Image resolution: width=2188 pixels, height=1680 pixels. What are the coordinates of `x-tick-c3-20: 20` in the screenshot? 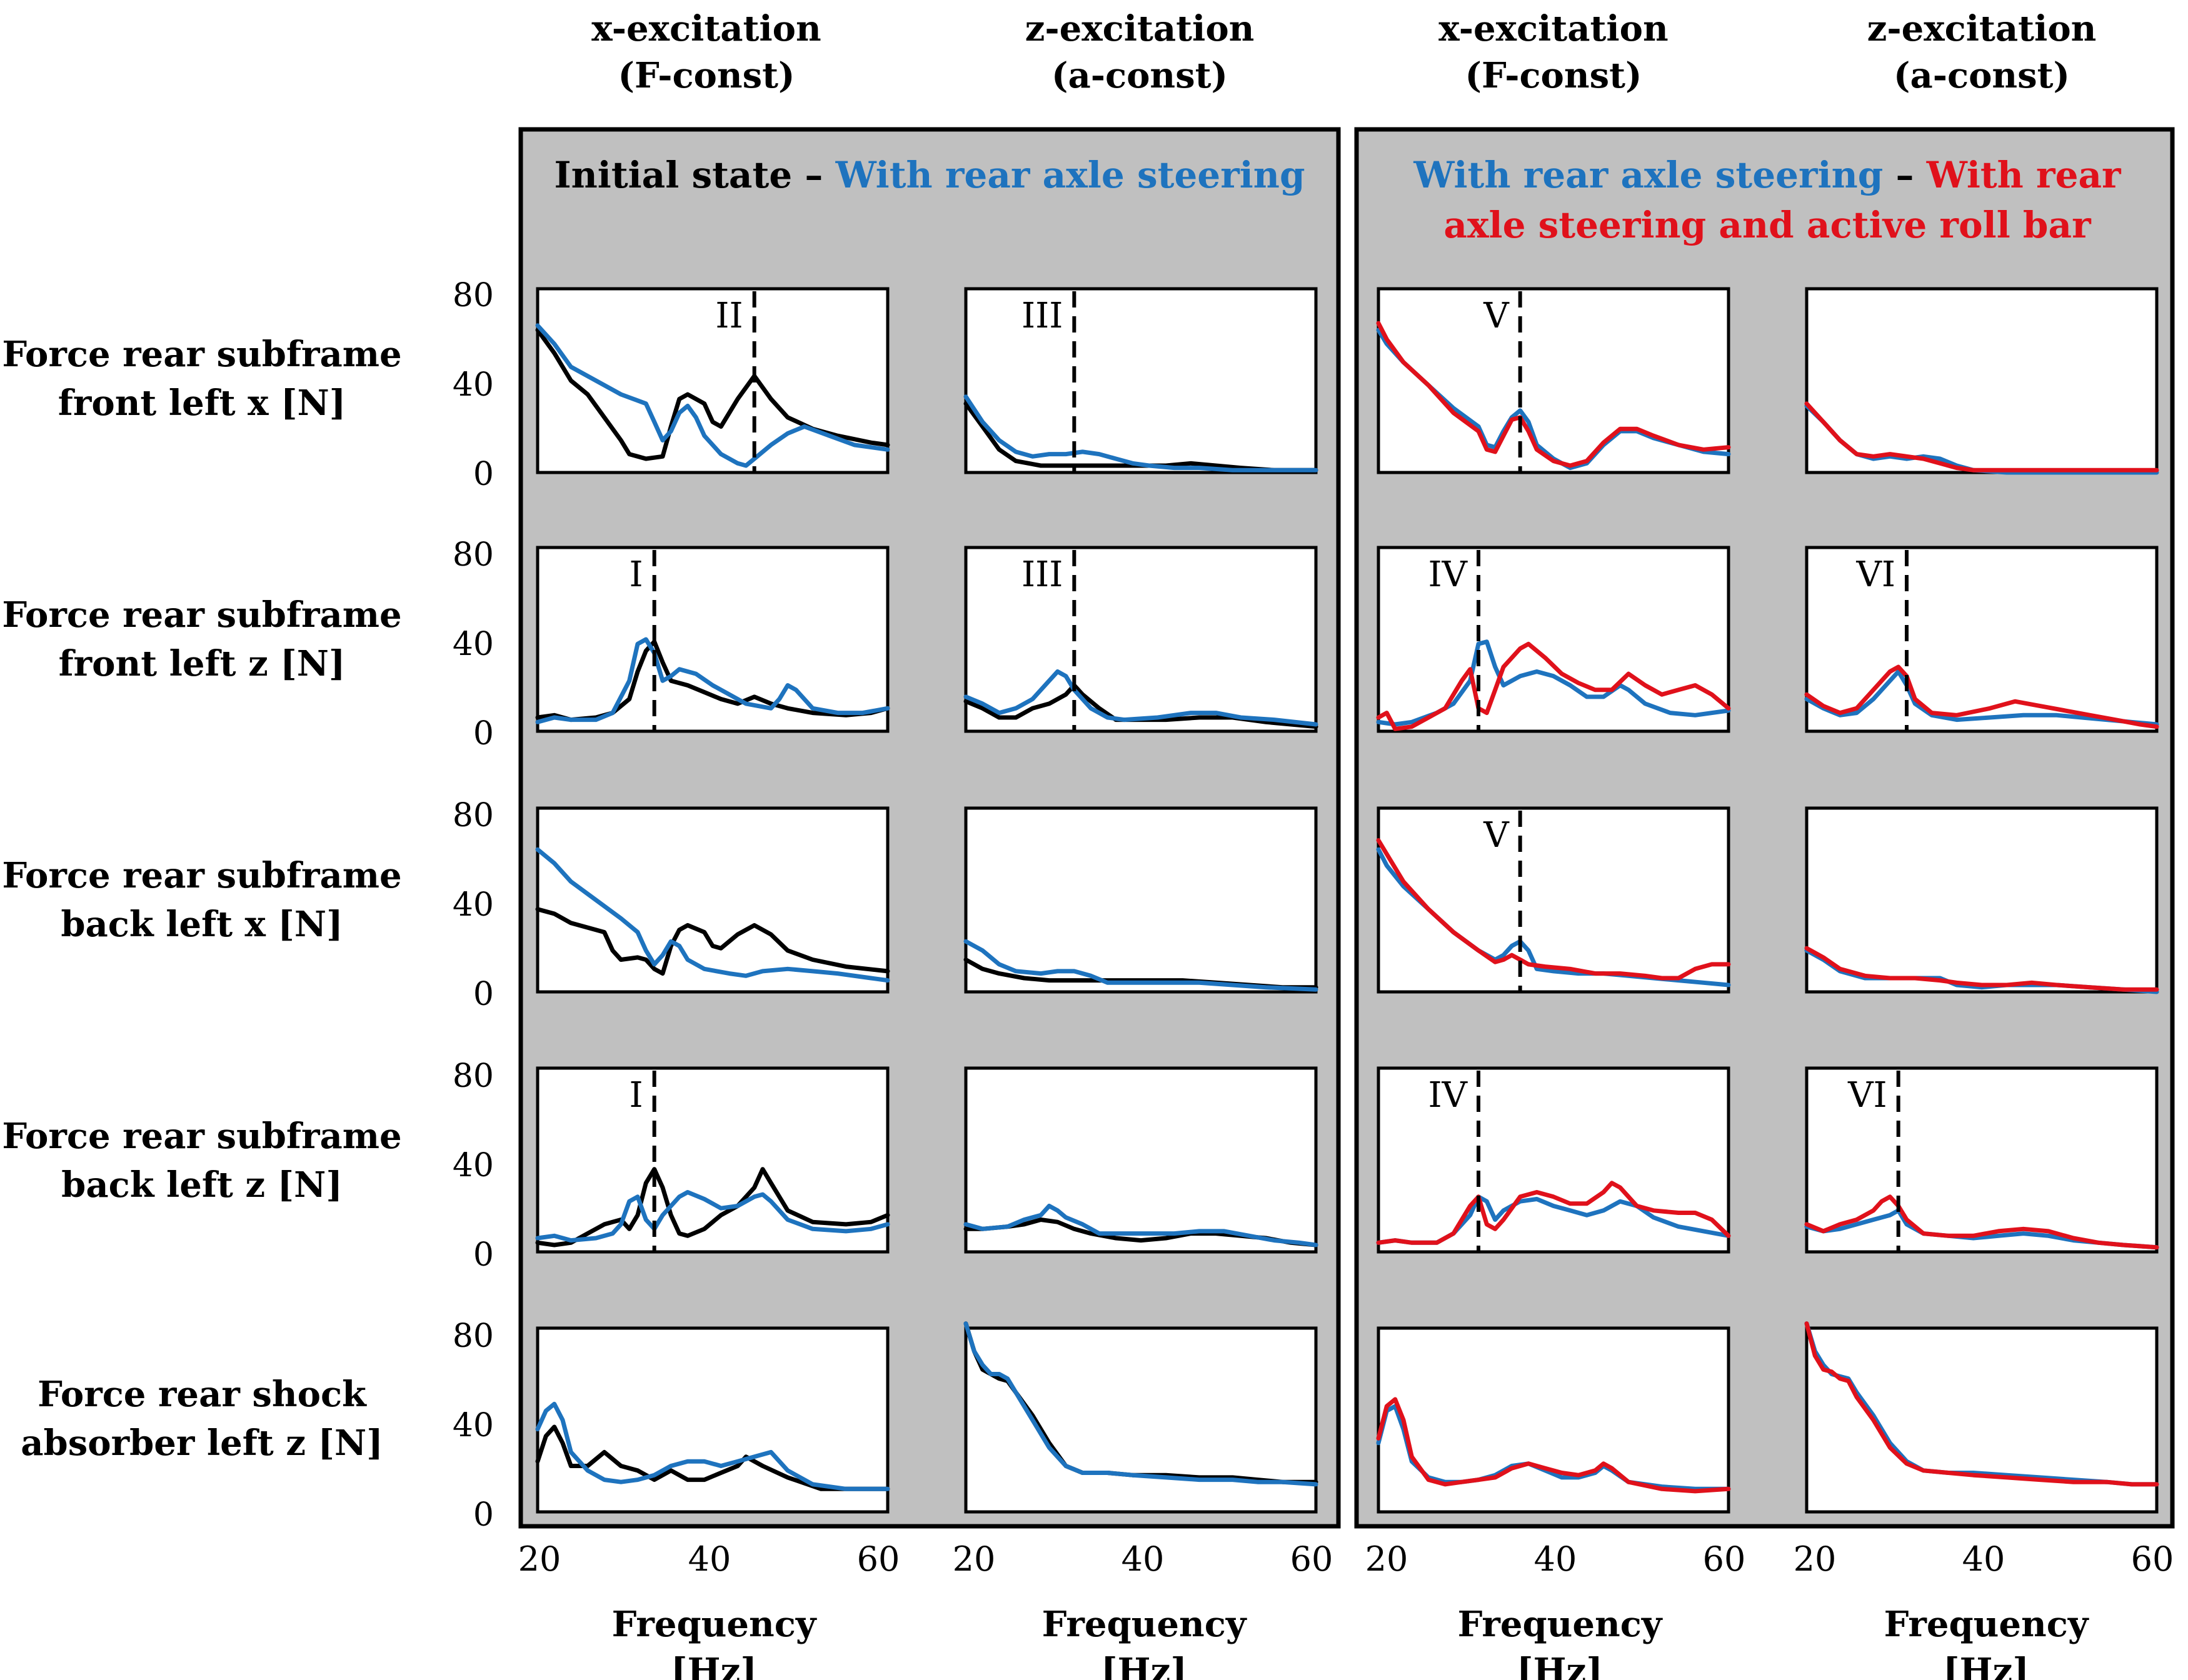 It's located at (1386, 1559).